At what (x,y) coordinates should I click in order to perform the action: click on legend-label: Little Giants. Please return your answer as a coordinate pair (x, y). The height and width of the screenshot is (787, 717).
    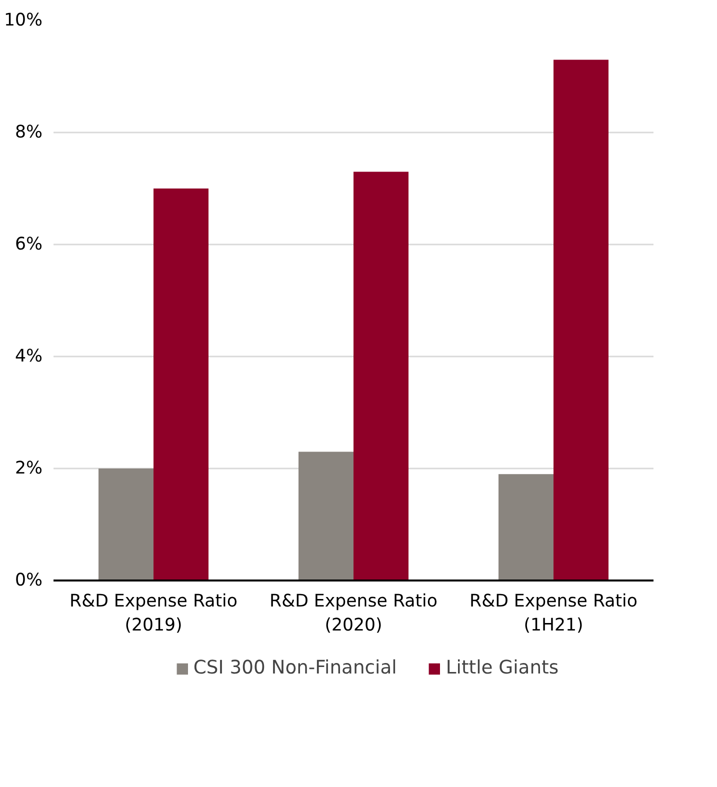
    Looking at the image, I should click on (502, 668).